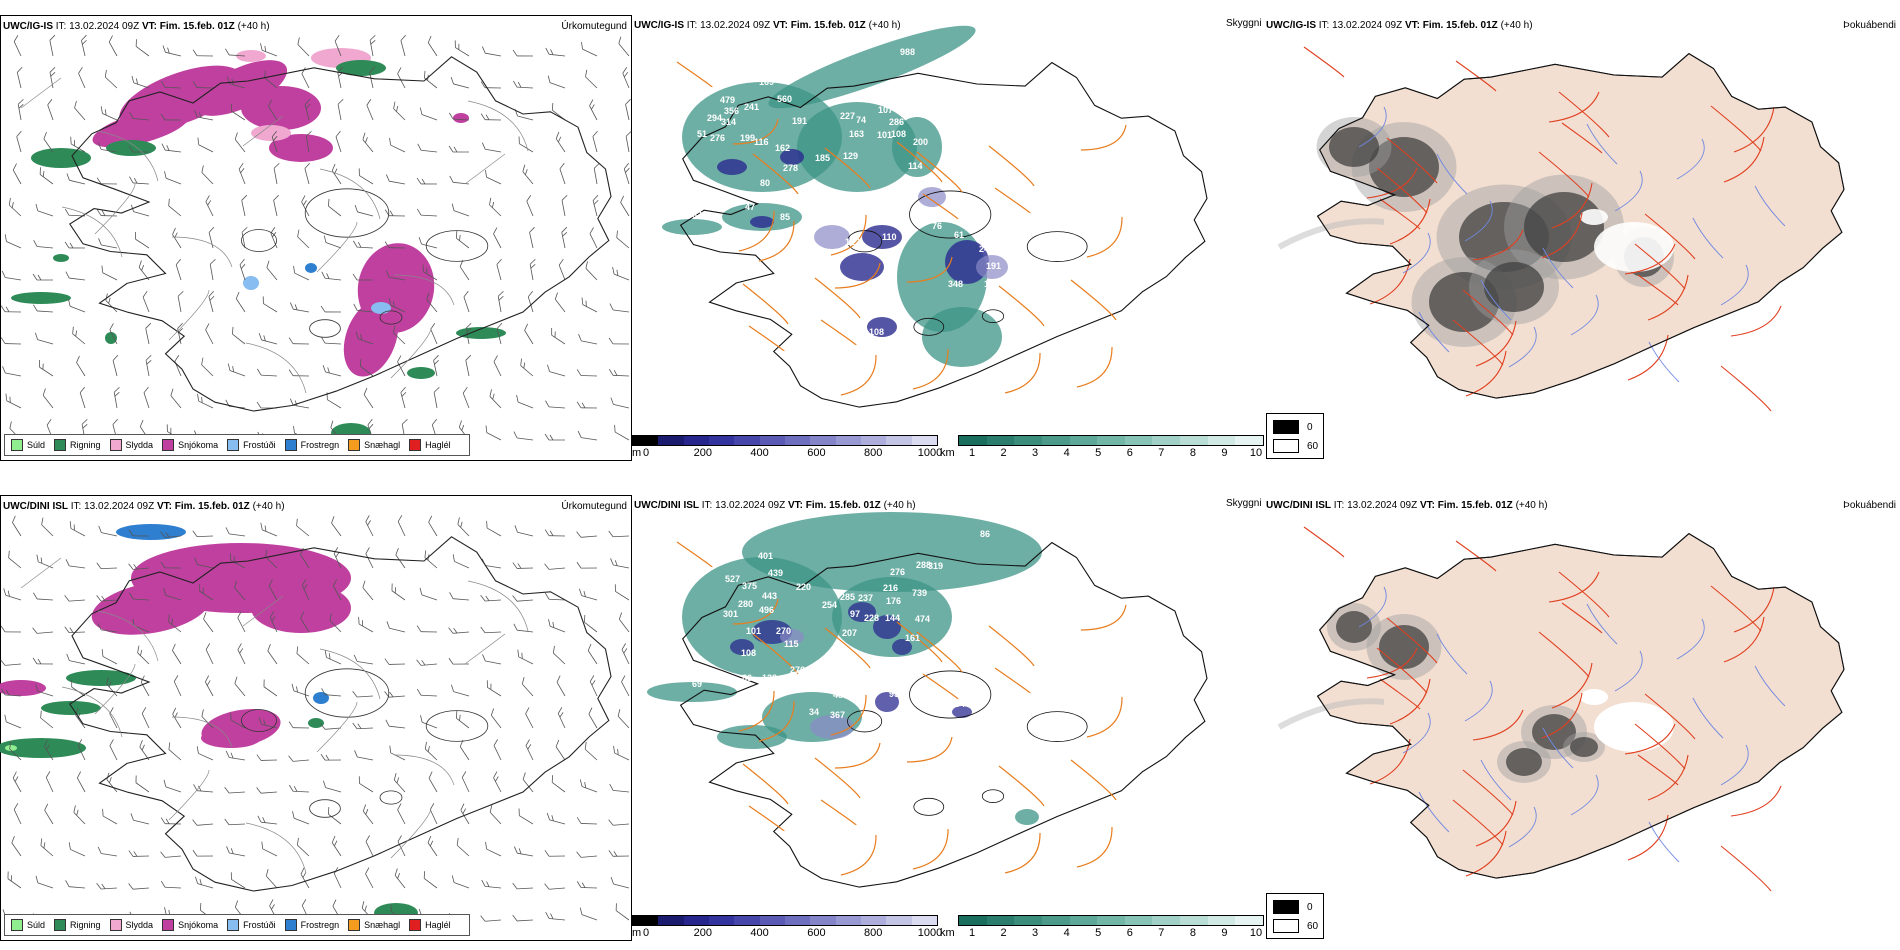  What do you see at coordinates (751, 107) in the screenshot?
I see `cloudbase-value: 241` at bounding box center [751, 107].